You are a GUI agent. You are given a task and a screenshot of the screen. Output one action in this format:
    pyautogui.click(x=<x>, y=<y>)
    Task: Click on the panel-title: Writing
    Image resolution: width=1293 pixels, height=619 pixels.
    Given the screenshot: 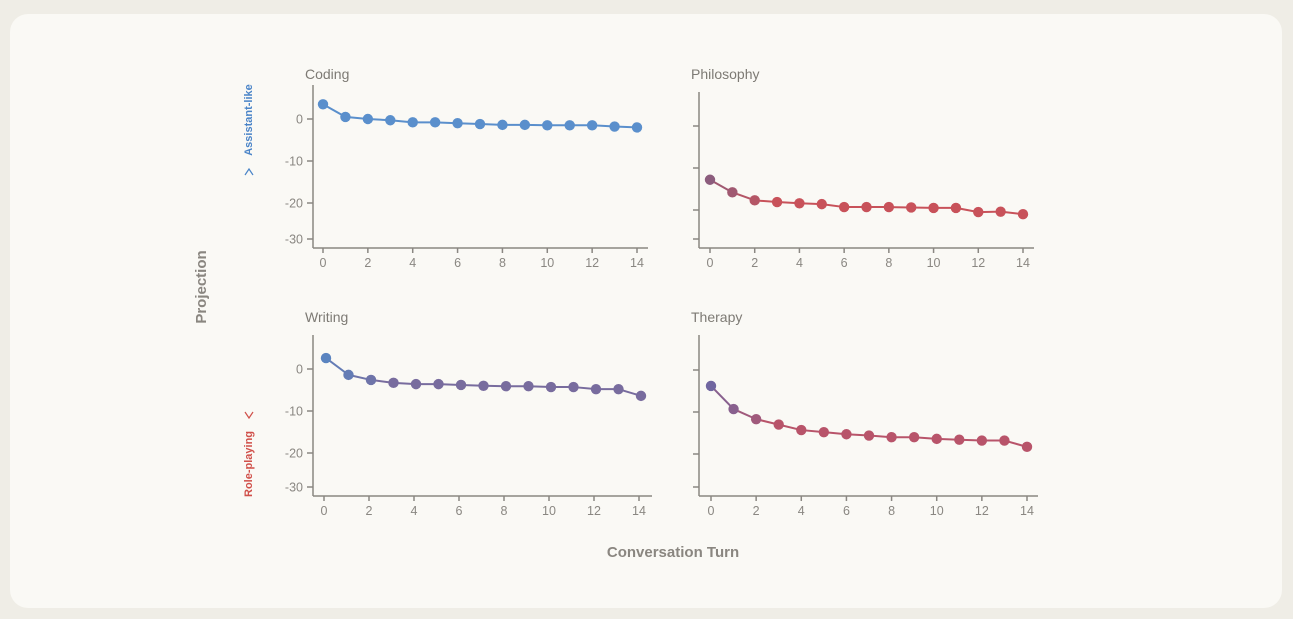 What is the action you would take?
    pyautogui.click(x=326, y=317)
    